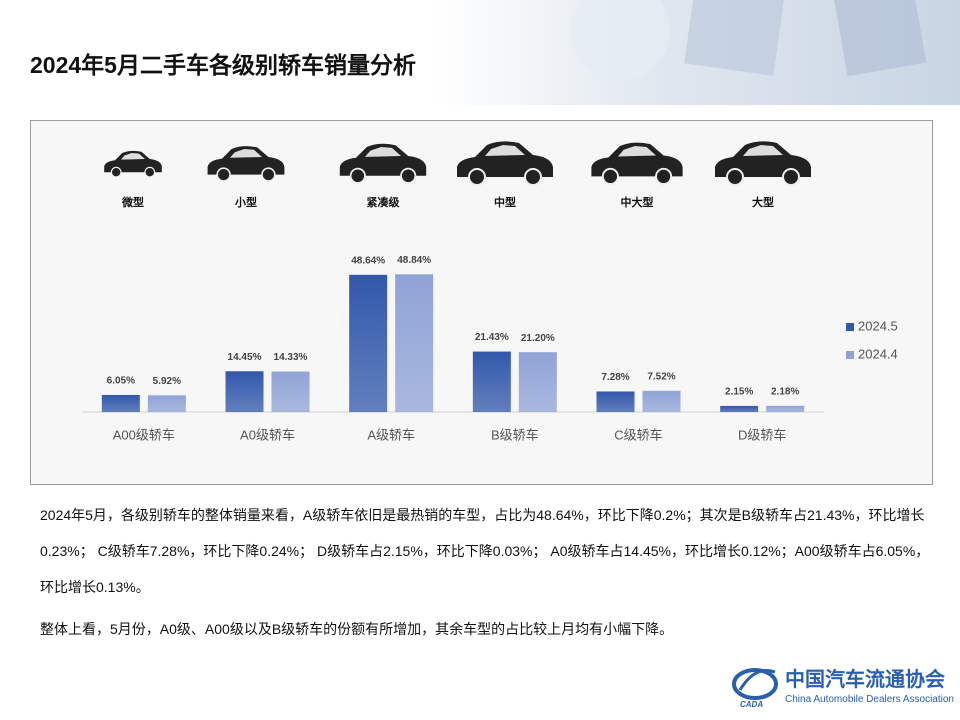 The image size is (960, 720). What do you see at coordinates (368, 260) in the screenshot?
I see `value-label: 48.64%` at bounding box center [368, 260].